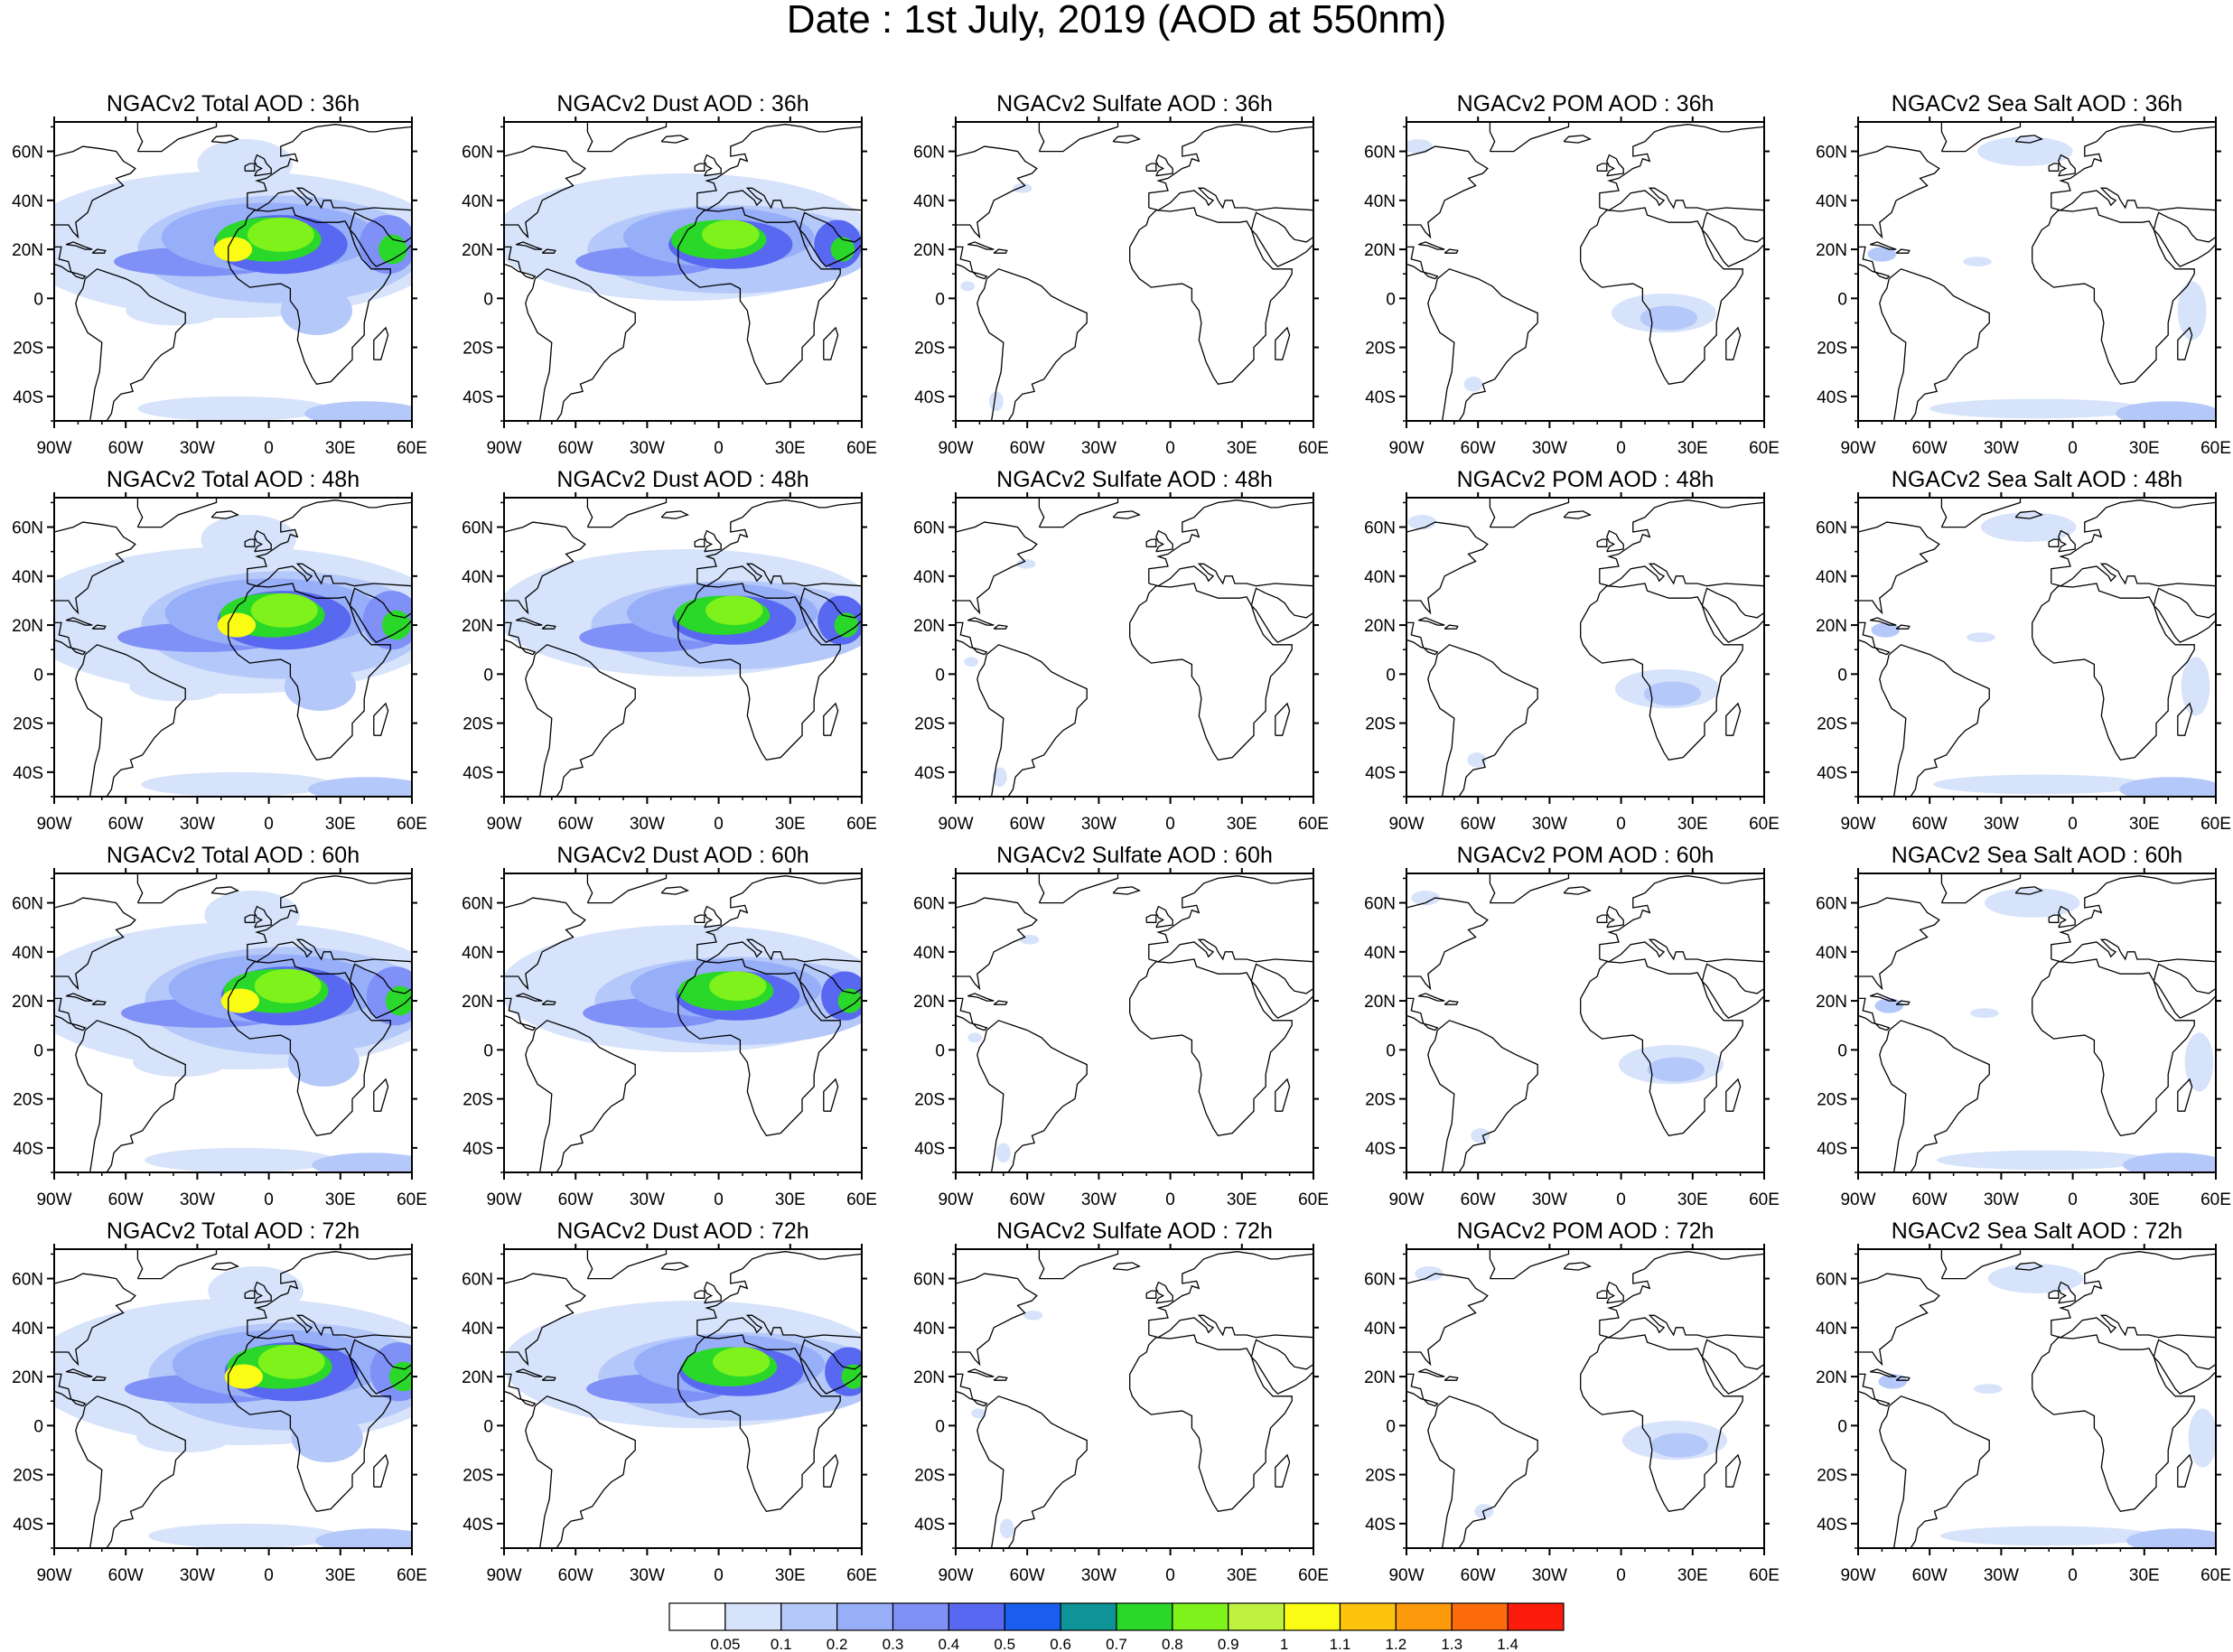 Image resolution: width=2233 pixels, height=1652 pixels. Describe the element at coordinates (545, 192) in the screenshot. I see `coastline-northAmerica` at that location.